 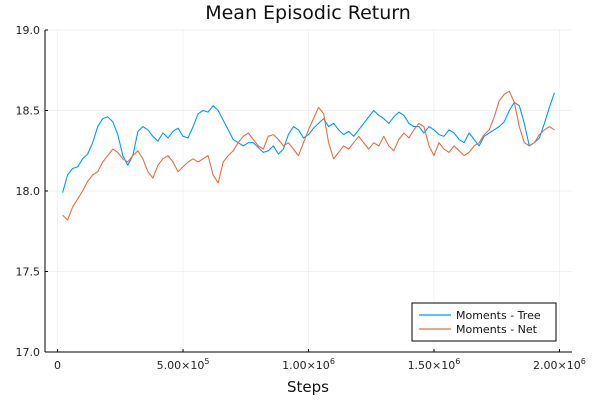 I want to click on x-tick-label: 1.00×10⁶, so click(x=308, y=364).